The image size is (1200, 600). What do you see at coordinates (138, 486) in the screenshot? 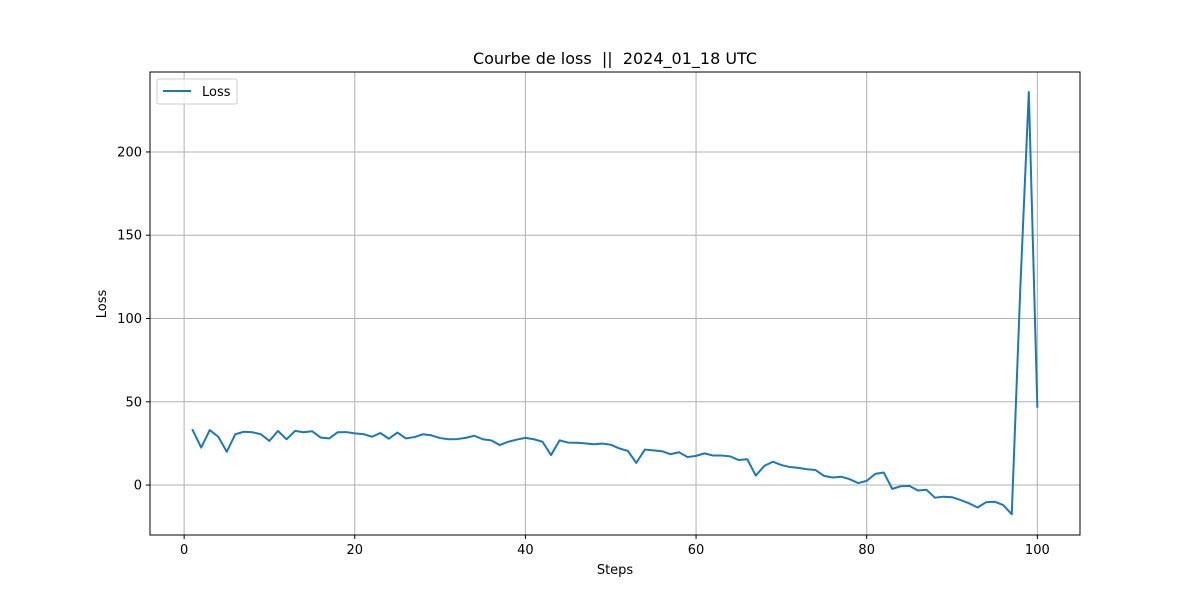
I see `y-tick-label: 0` at bounding box center [138, 486].